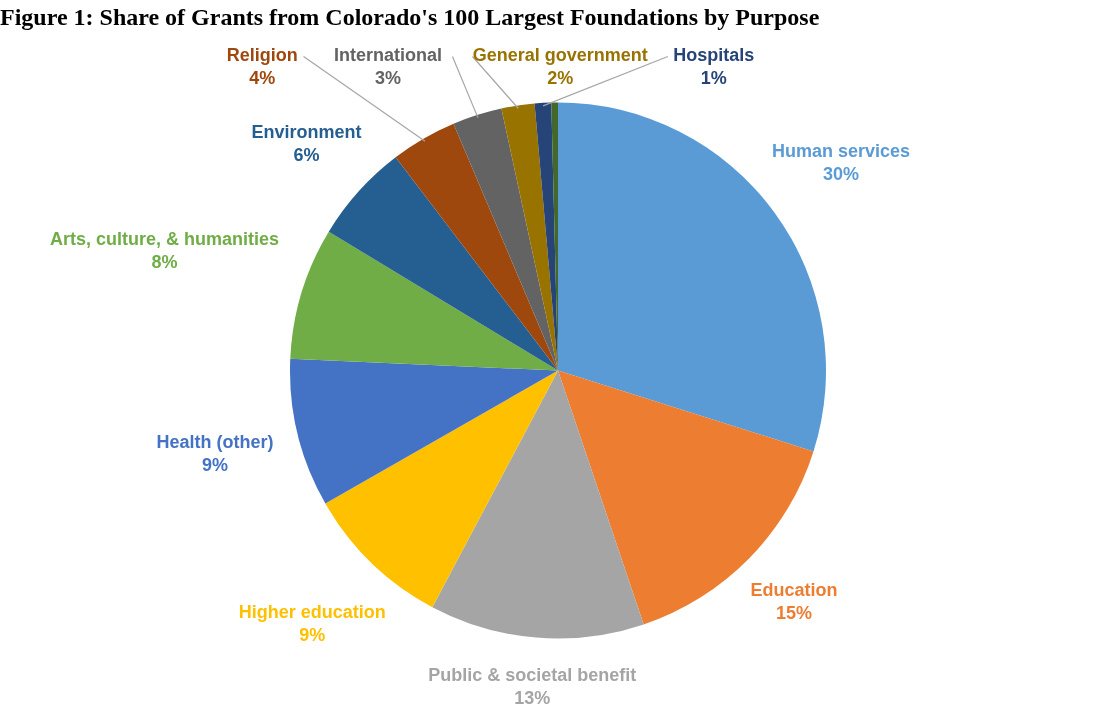 The height and width of the screenshot is (707, 1116). What do you see at coordinates (560, 77) in the screenshot?
I see `data-label: 2%` at bounding box center [560, 77].